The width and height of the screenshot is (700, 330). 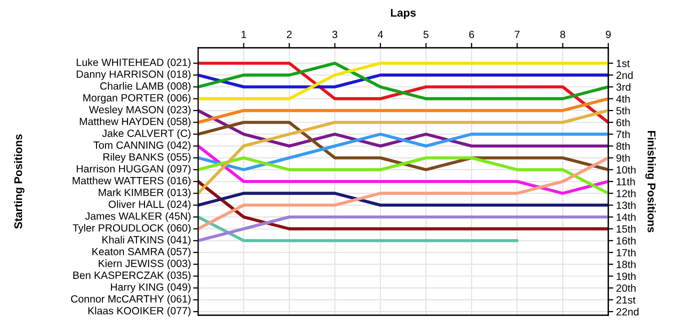 I want to click on y2-tick-label: 19th, so click(x=626, y=276).